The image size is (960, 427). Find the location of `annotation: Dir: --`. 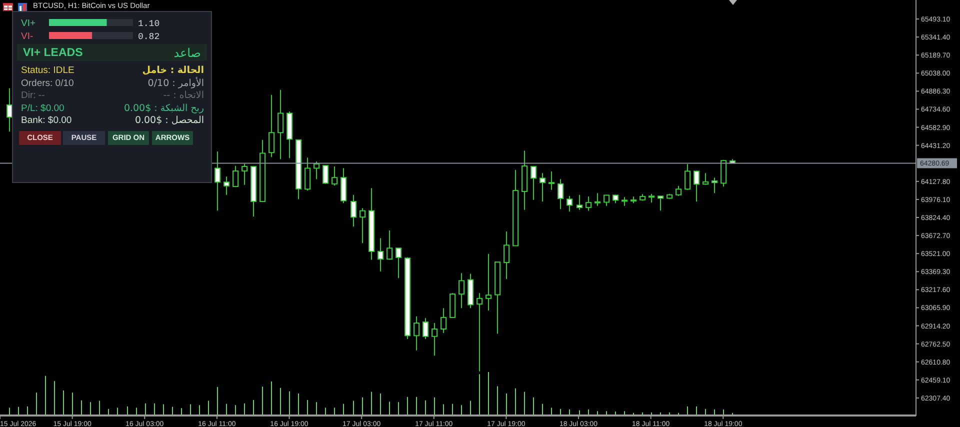

annotation: Dir: -- is located at coordinates (33, 96).